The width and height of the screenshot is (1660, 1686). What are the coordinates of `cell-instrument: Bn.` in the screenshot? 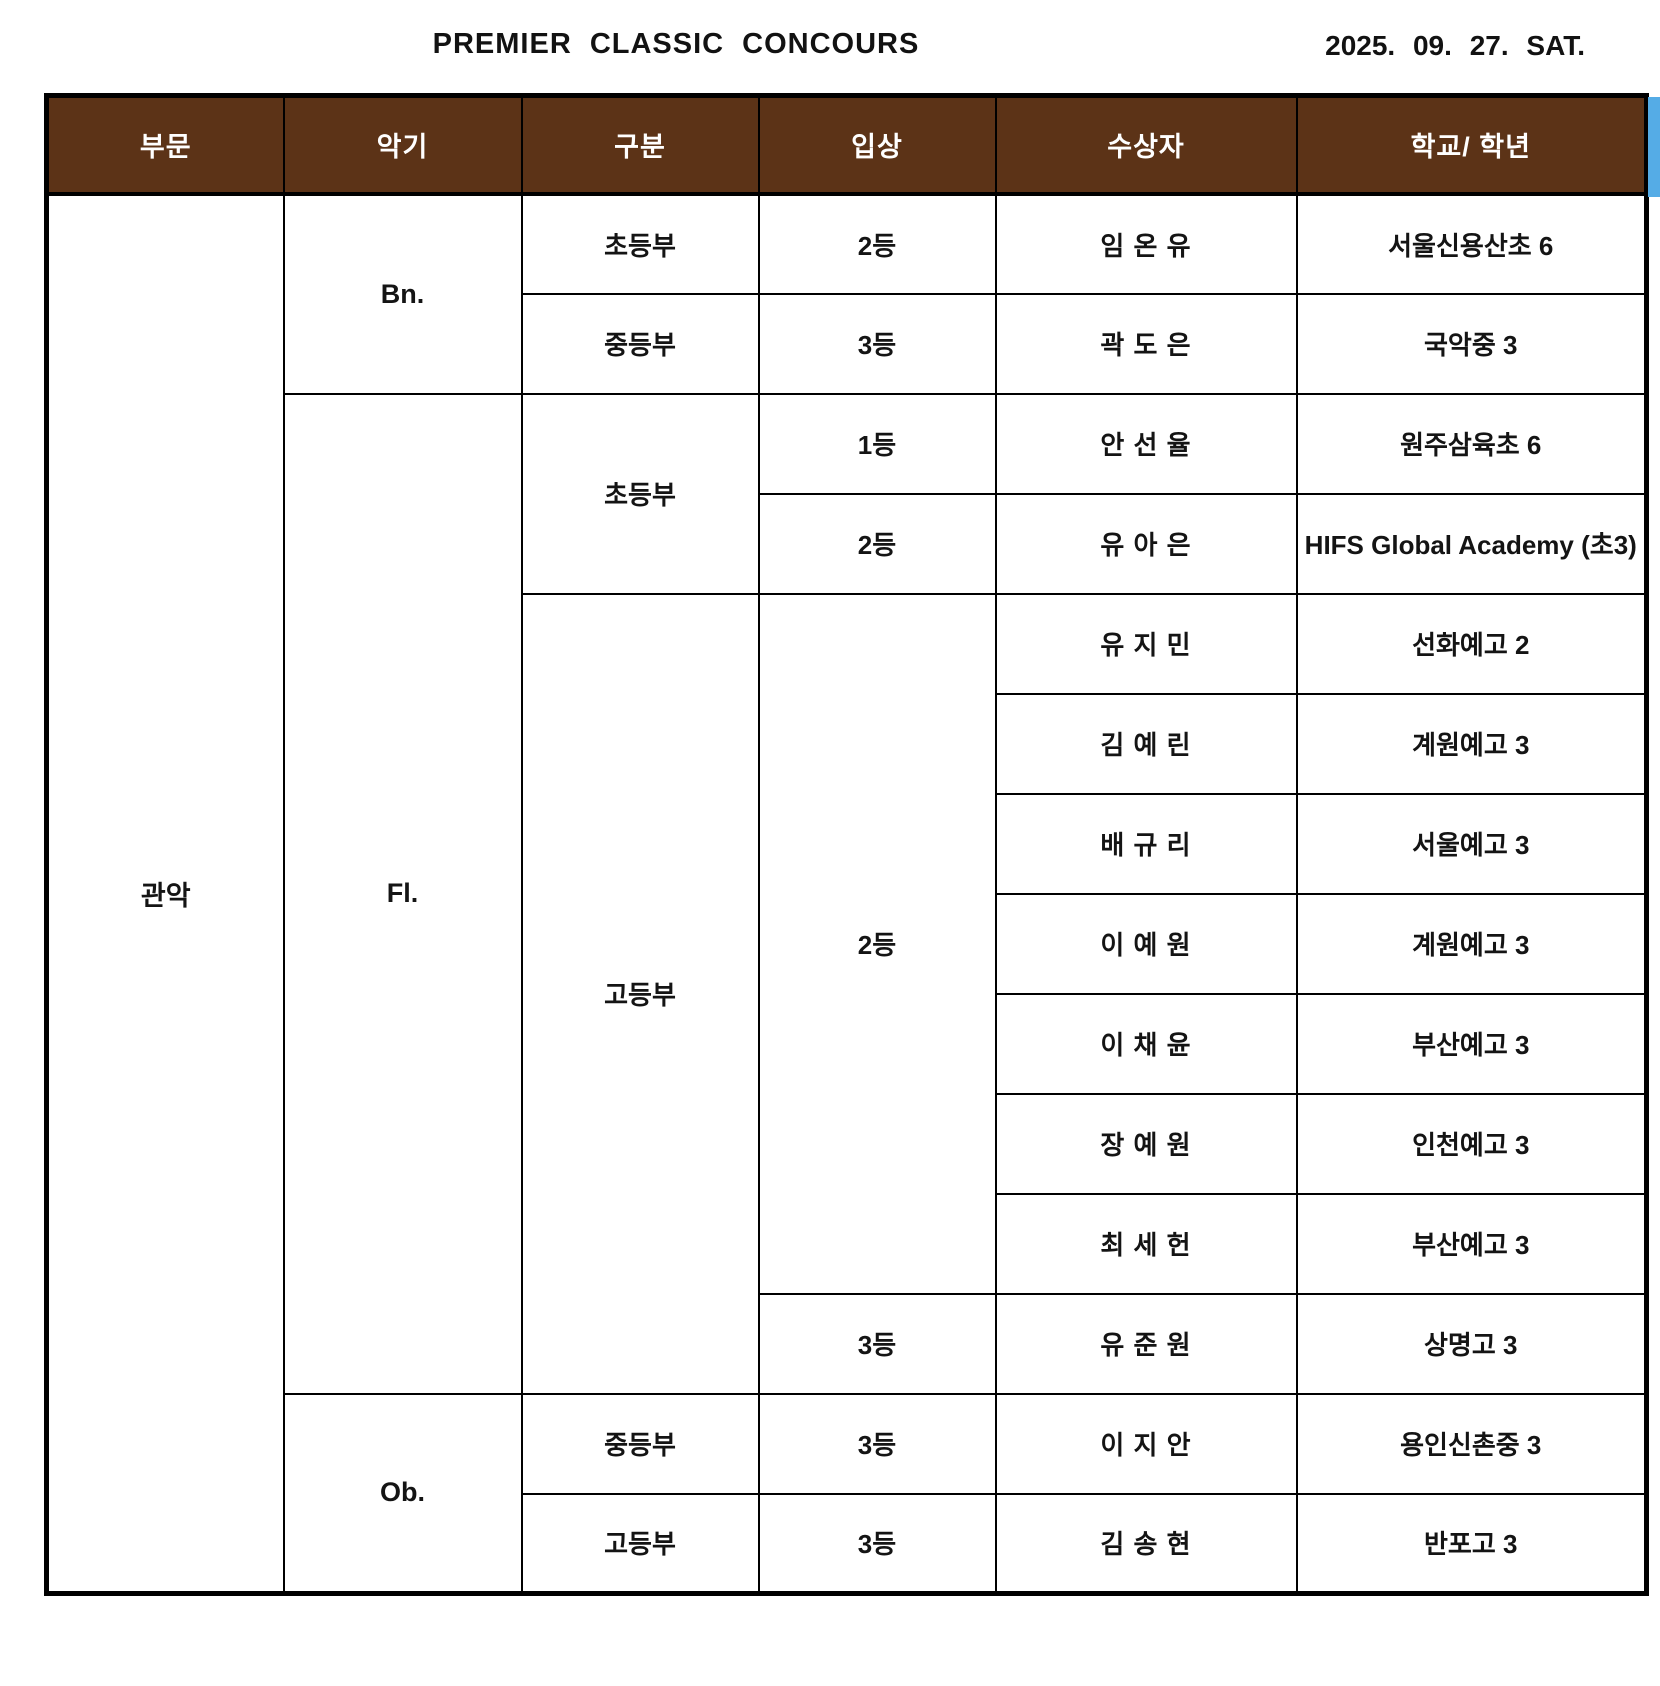 It's located at (402, 293).